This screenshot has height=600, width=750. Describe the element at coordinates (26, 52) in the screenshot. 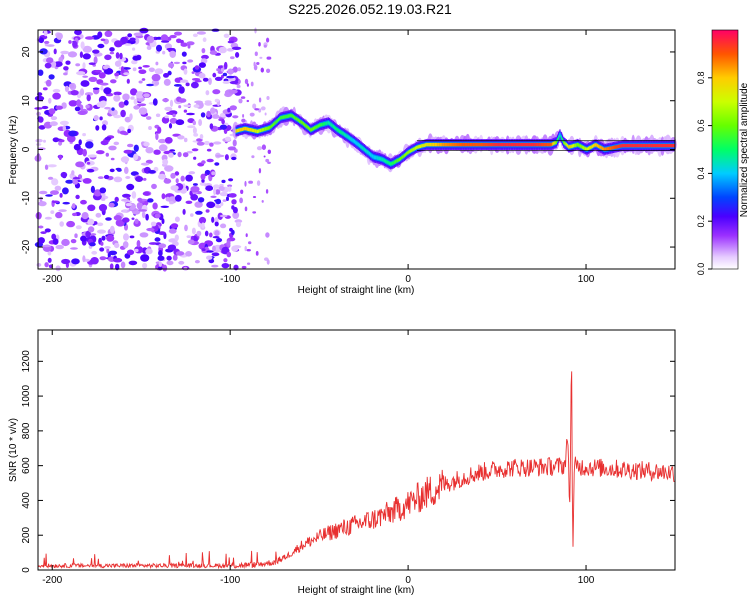

I see `y-tick-label: 20` at that location.